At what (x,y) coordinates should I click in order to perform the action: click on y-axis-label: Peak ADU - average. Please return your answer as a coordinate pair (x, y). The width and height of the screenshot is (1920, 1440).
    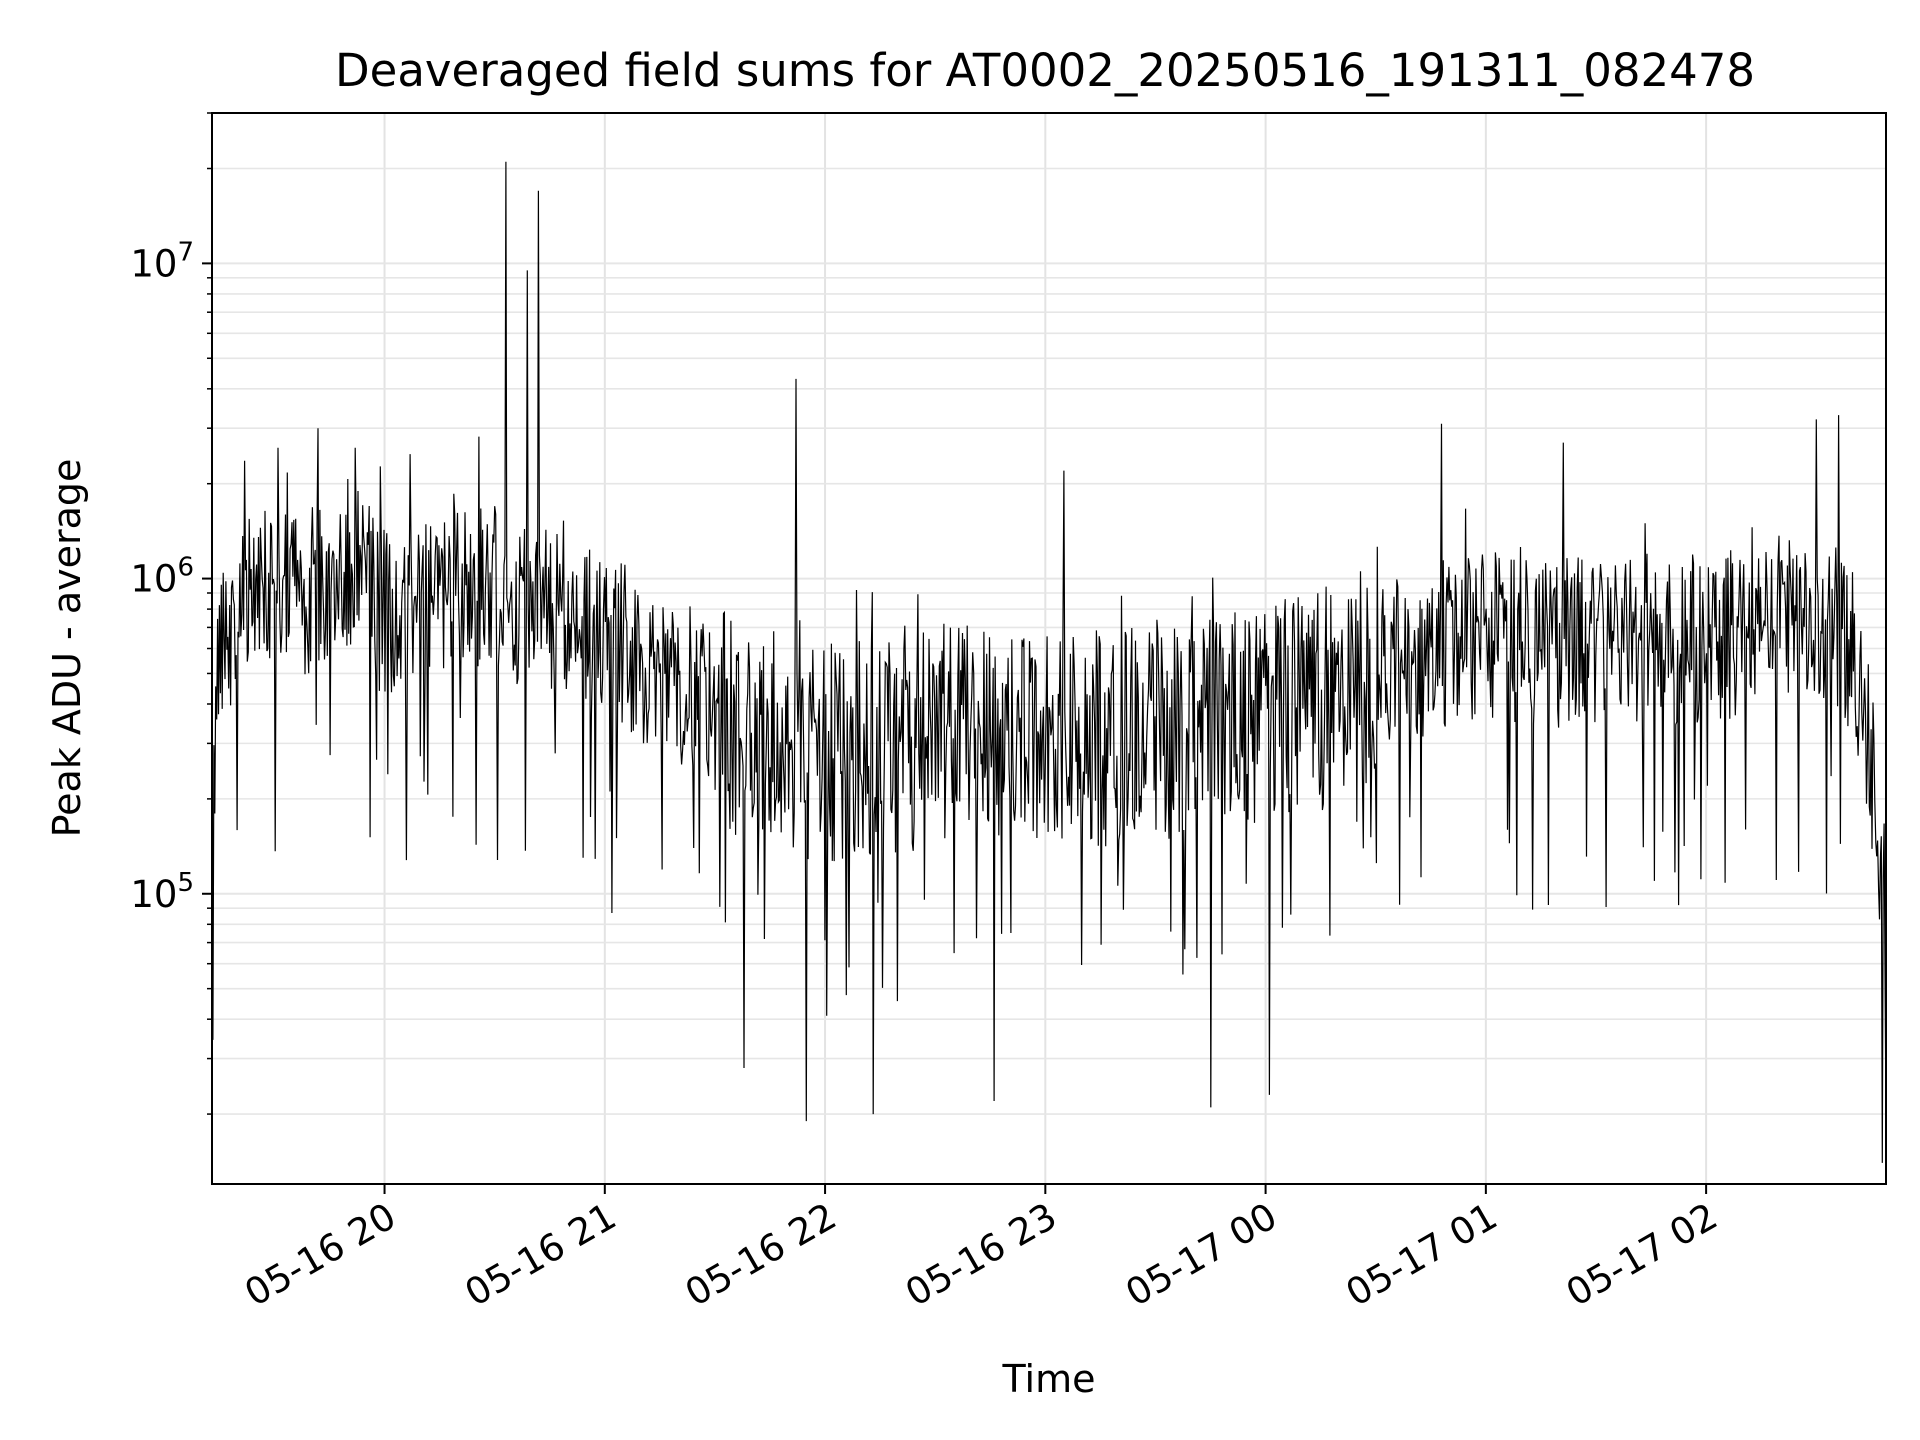
    Looking at the image, I should click on (67, 648).